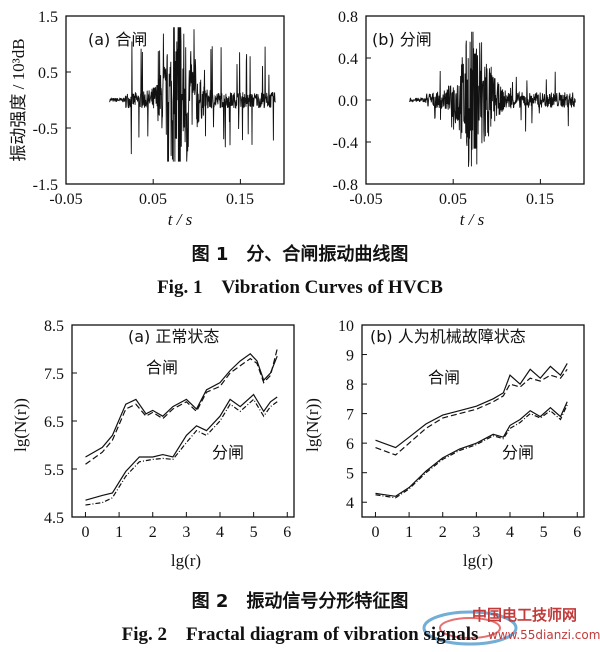 The width and height of the screenshot is (600, 652). What do you see at coordinates (18, 99) in the screenshot?
I see `y-axis-label: 振动强度 / 10³dB` at bounding box center [18, 99].